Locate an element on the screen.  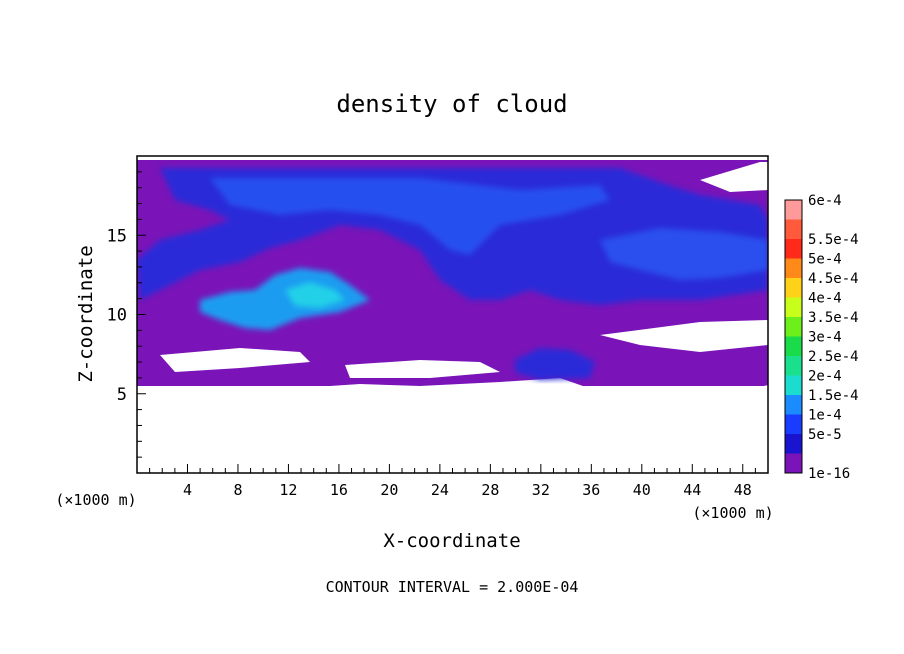
x-tick-label: 16 is located at coordinates (339, 490).